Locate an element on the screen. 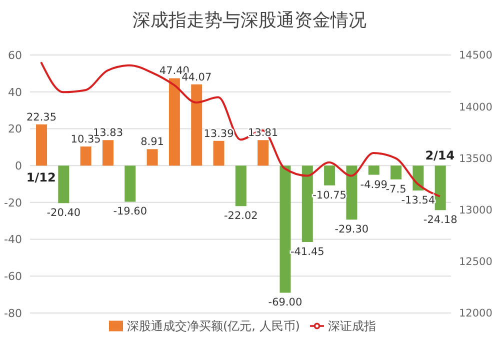 The height and width of the screenshot is (347, 499). data-label: 22.35 is located at coordinates (41, 117).